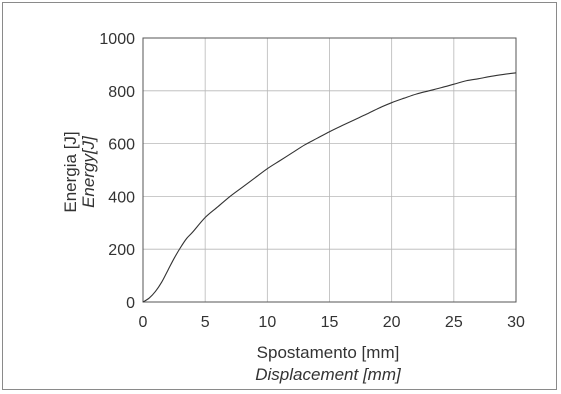 The height and width of the screenshot is (394, 561). I want to click on y-tick-label: 200, so click(121, 250).